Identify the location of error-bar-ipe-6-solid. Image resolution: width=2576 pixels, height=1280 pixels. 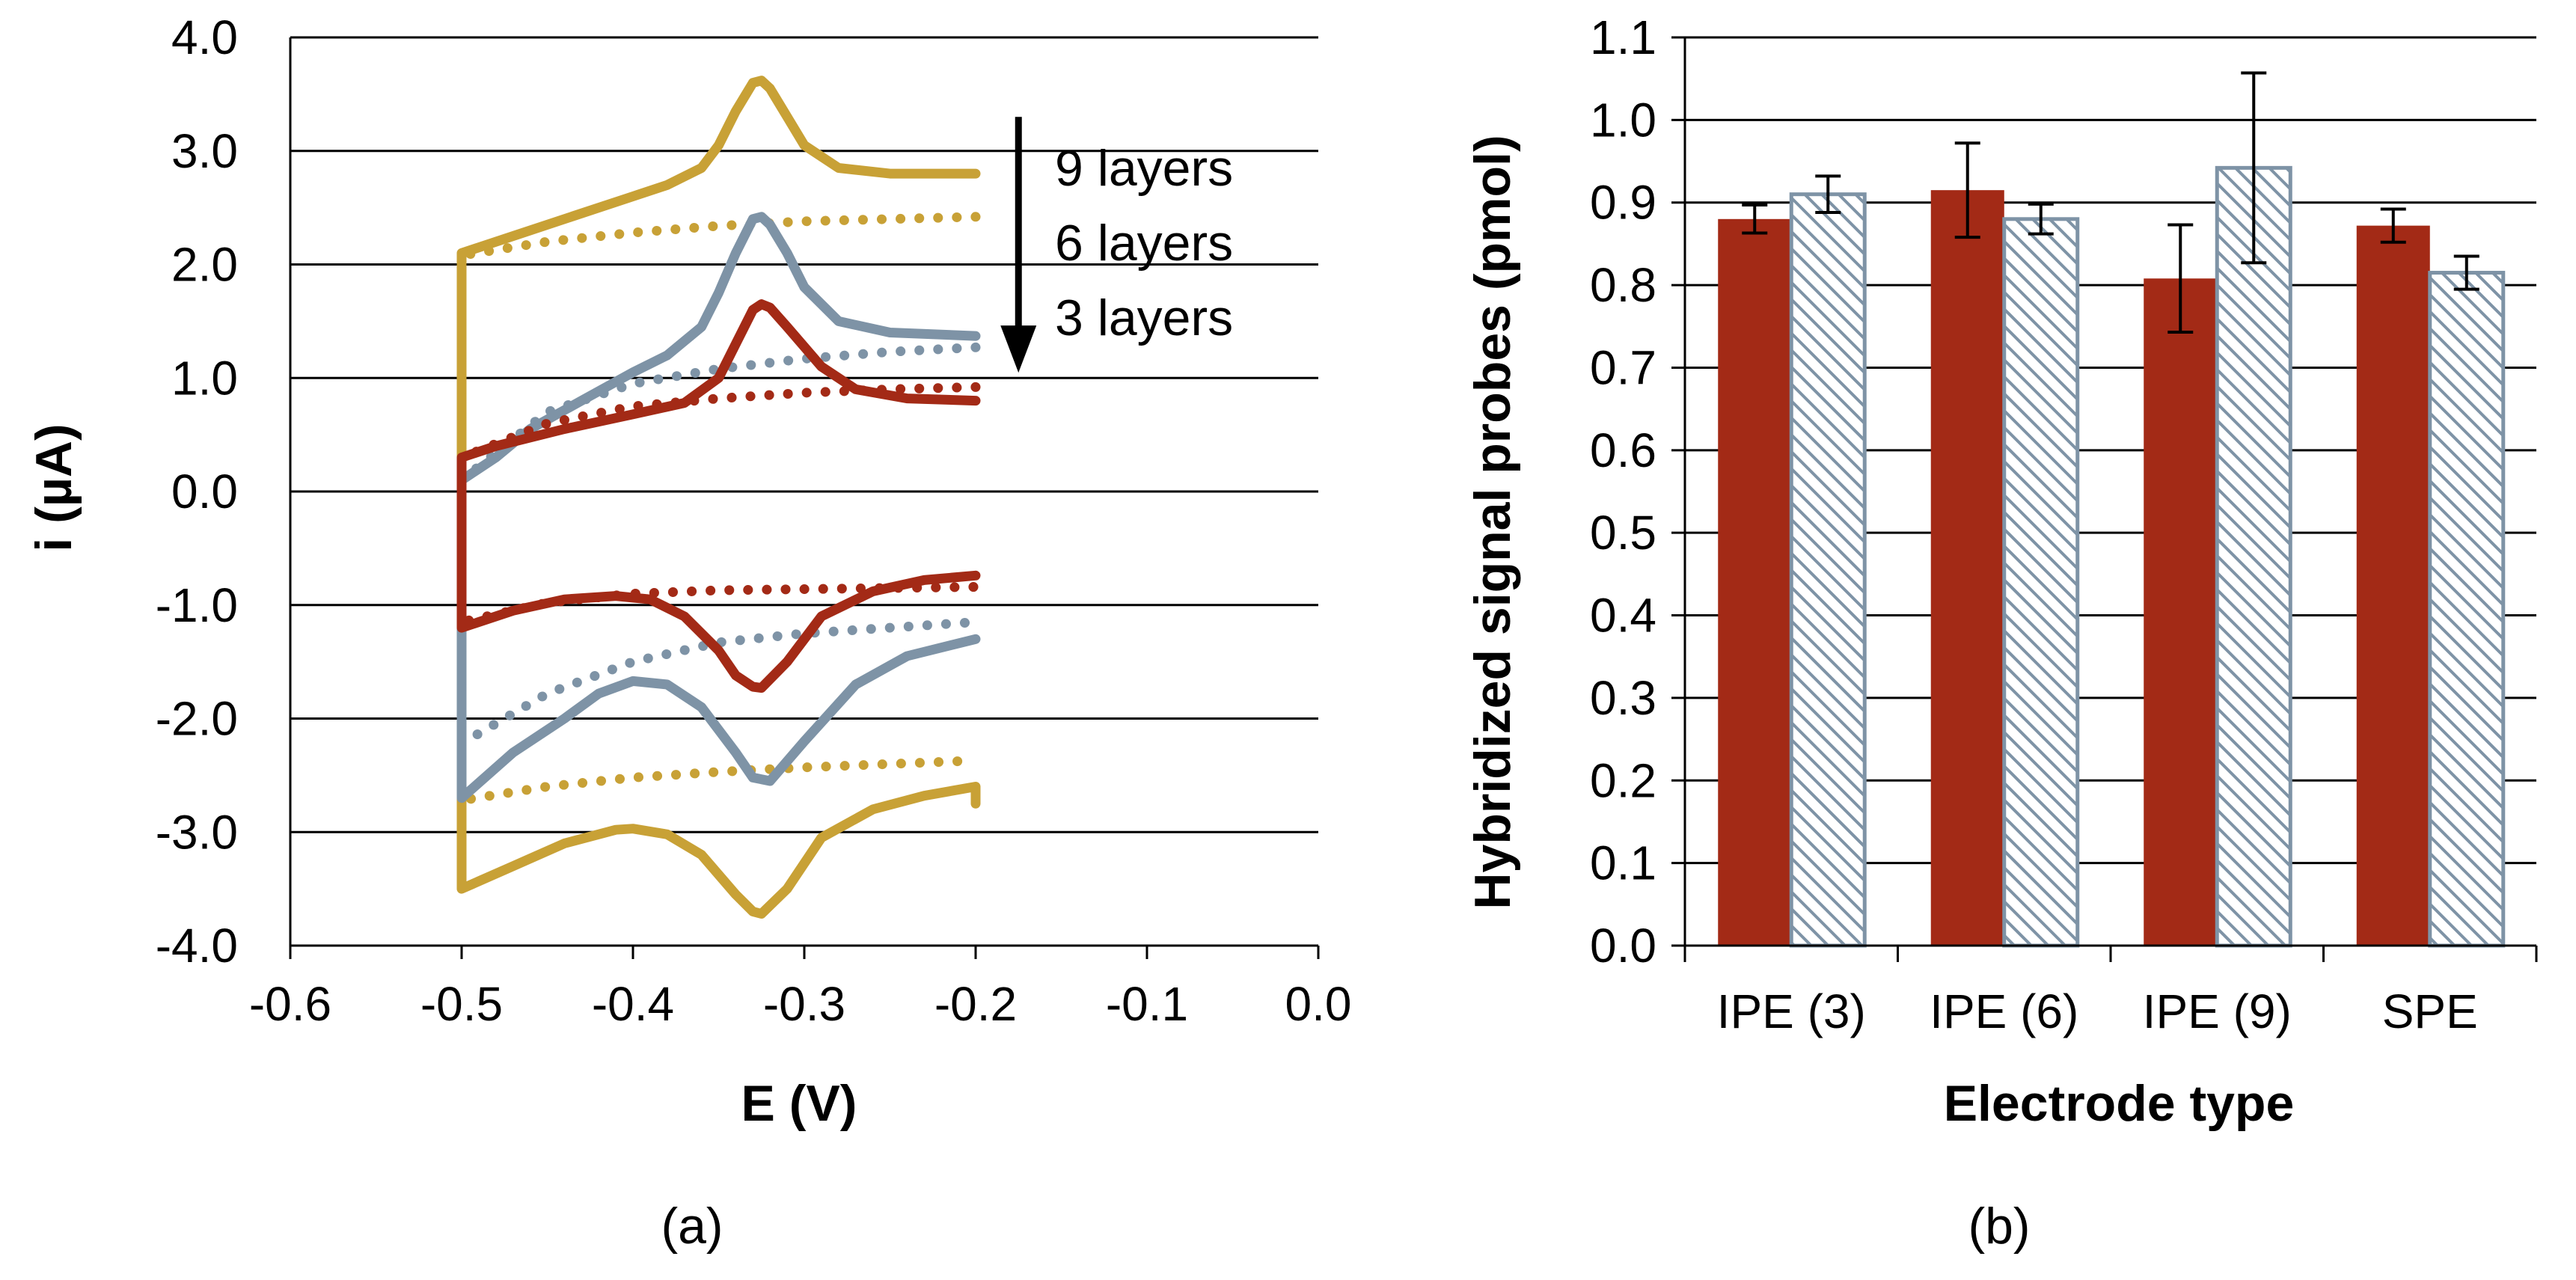
(1967, 190).